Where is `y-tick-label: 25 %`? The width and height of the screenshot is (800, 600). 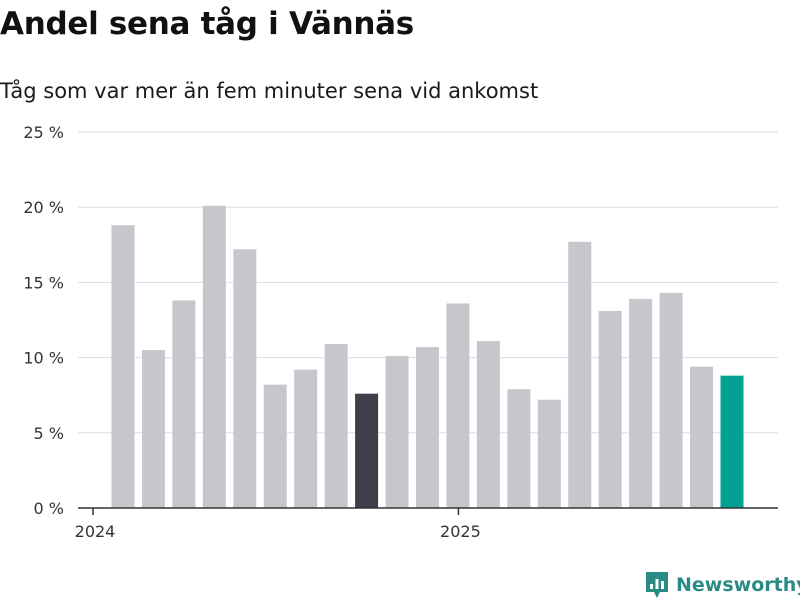
y-tick-label: 25 % is located at coordinates (43, 132).